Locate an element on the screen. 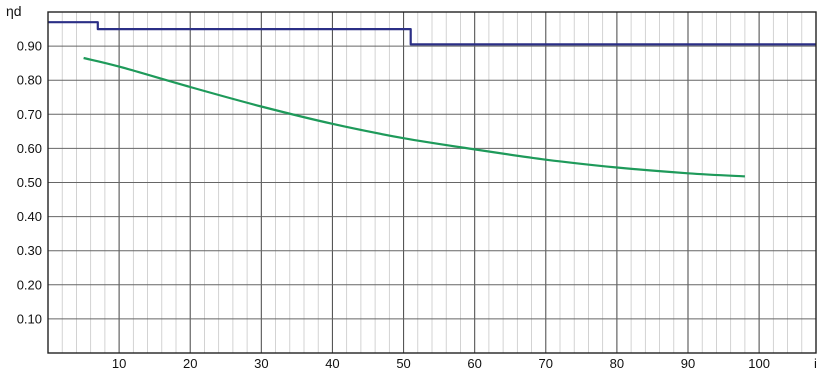 Image resolution: width=828 pixels, height=377 pixels. y-tick-label: 0.60 is located at coordinates (29, 148).